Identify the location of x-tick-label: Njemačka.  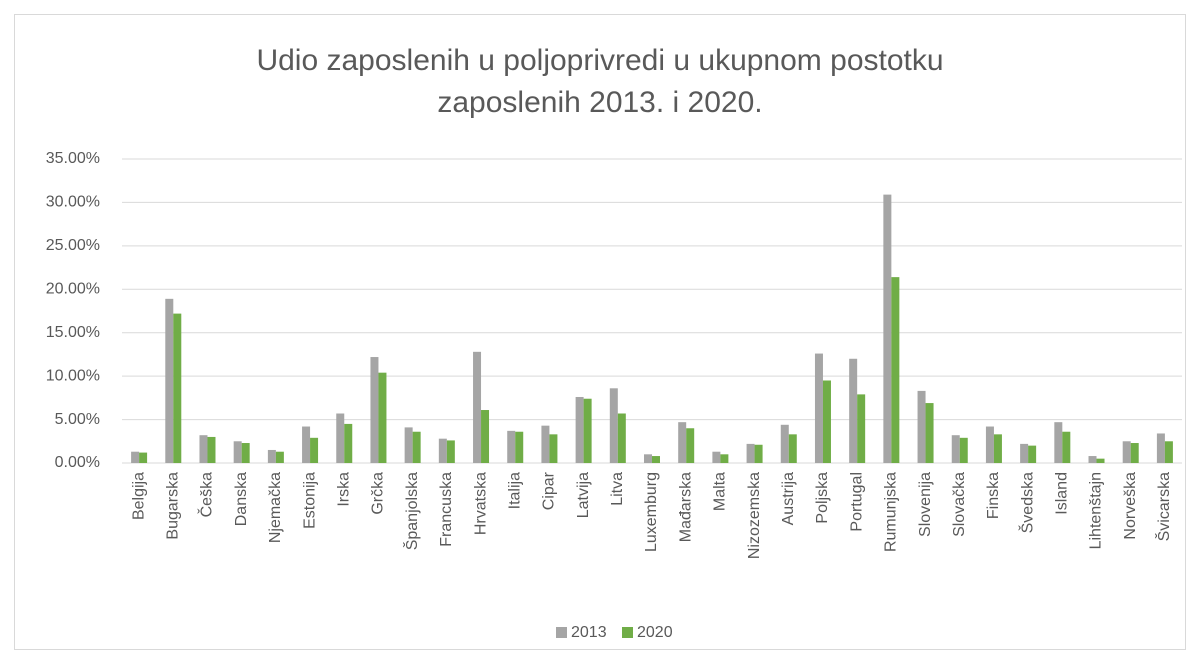
(275, 507).